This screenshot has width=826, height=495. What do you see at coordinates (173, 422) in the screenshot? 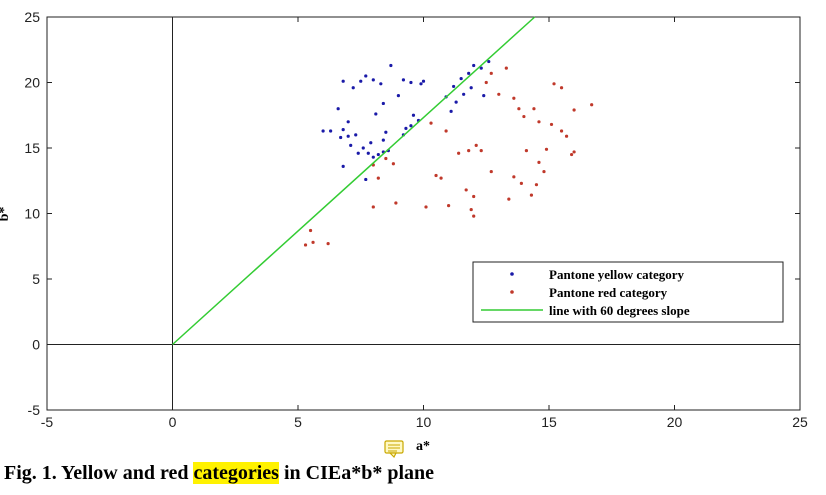
I see `x-tick-label: 0` at bounding box center [173, 422].